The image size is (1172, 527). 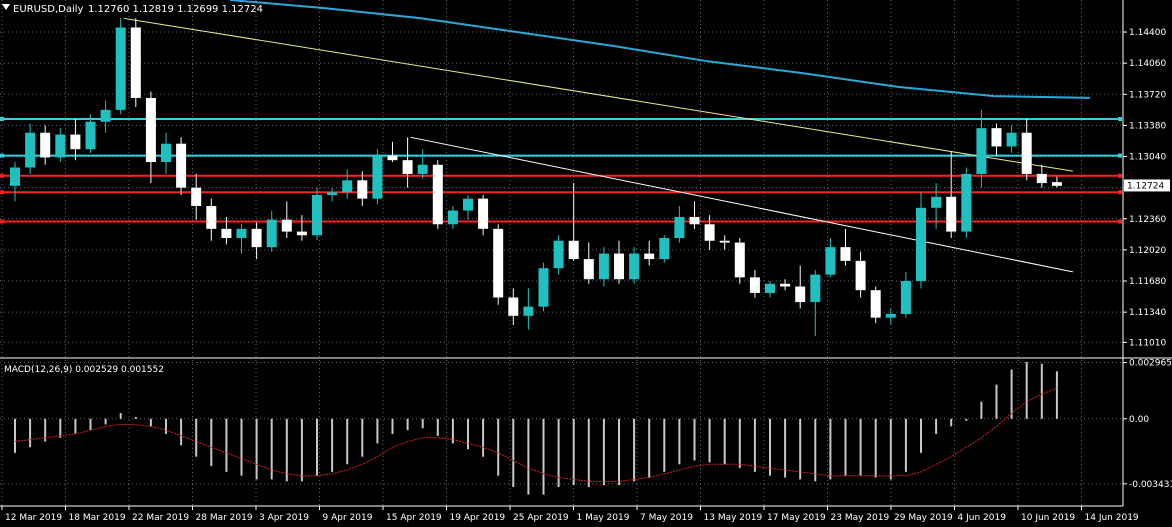 I want to click on x-tick-label: 18 Mar 2019, so click(x=97, y=518).